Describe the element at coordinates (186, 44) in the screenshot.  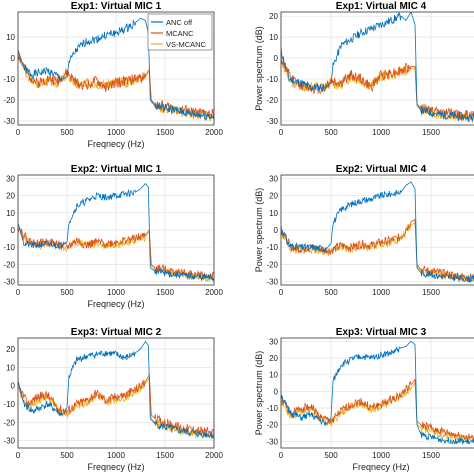
I see `legend-entry-vs-mcanc: VS-MCANC` at that location.